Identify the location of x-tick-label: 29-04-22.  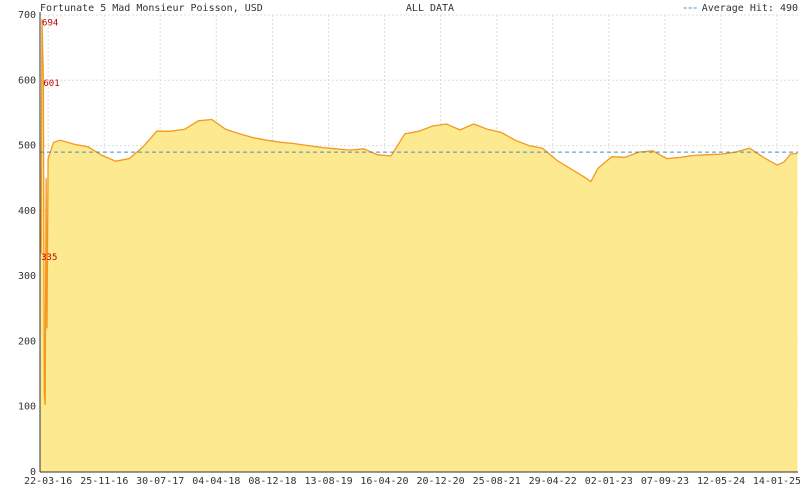
(553, 481).